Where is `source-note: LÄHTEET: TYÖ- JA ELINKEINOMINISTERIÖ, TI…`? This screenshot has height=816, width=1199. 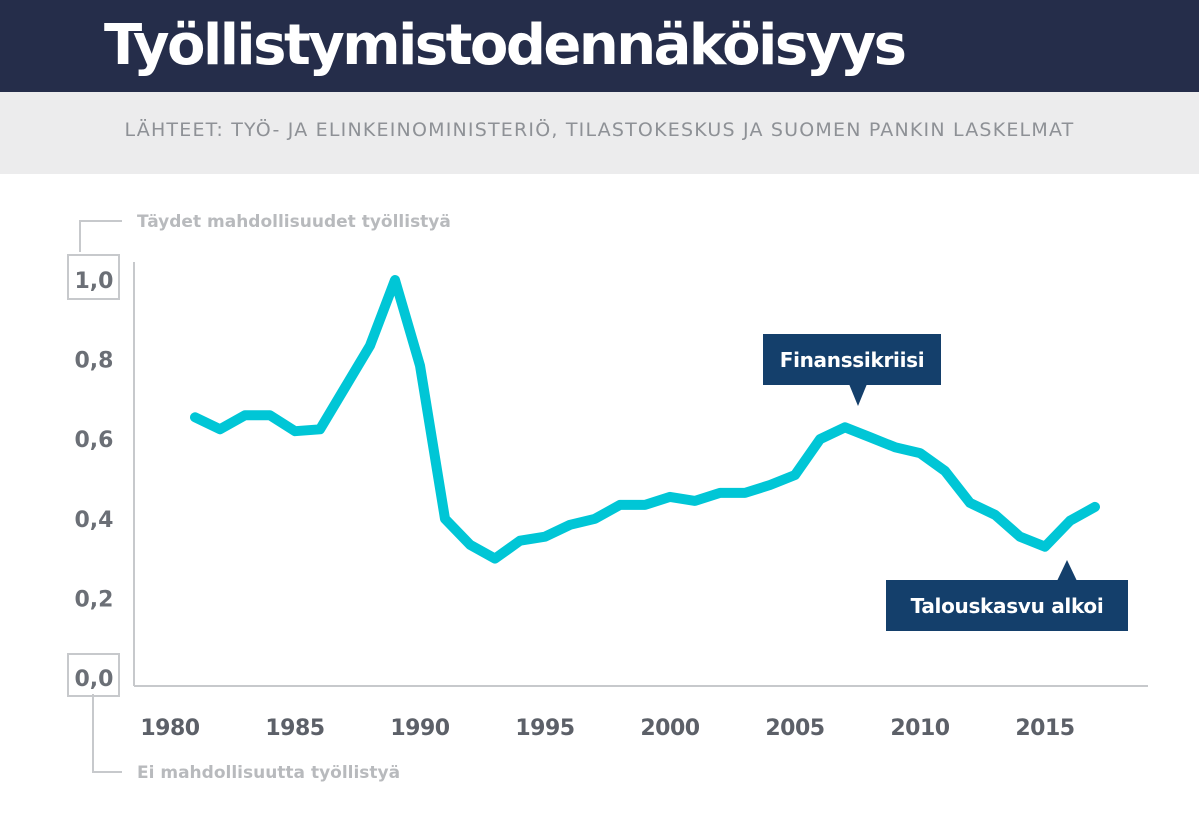
source-note: LÄHTEET: TYÖ- JA ELINKEINOMINISTERIÖ, TI… is located at coordinates (599, 130).